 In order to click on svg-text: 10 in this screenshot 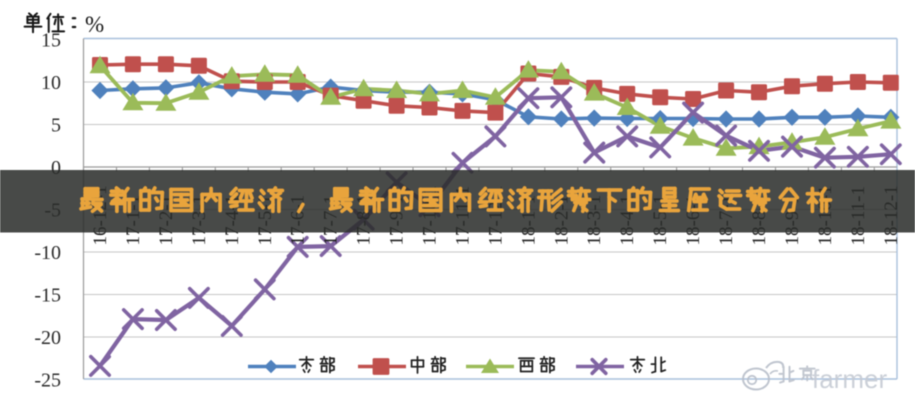, I will do `click(51, 83)`.